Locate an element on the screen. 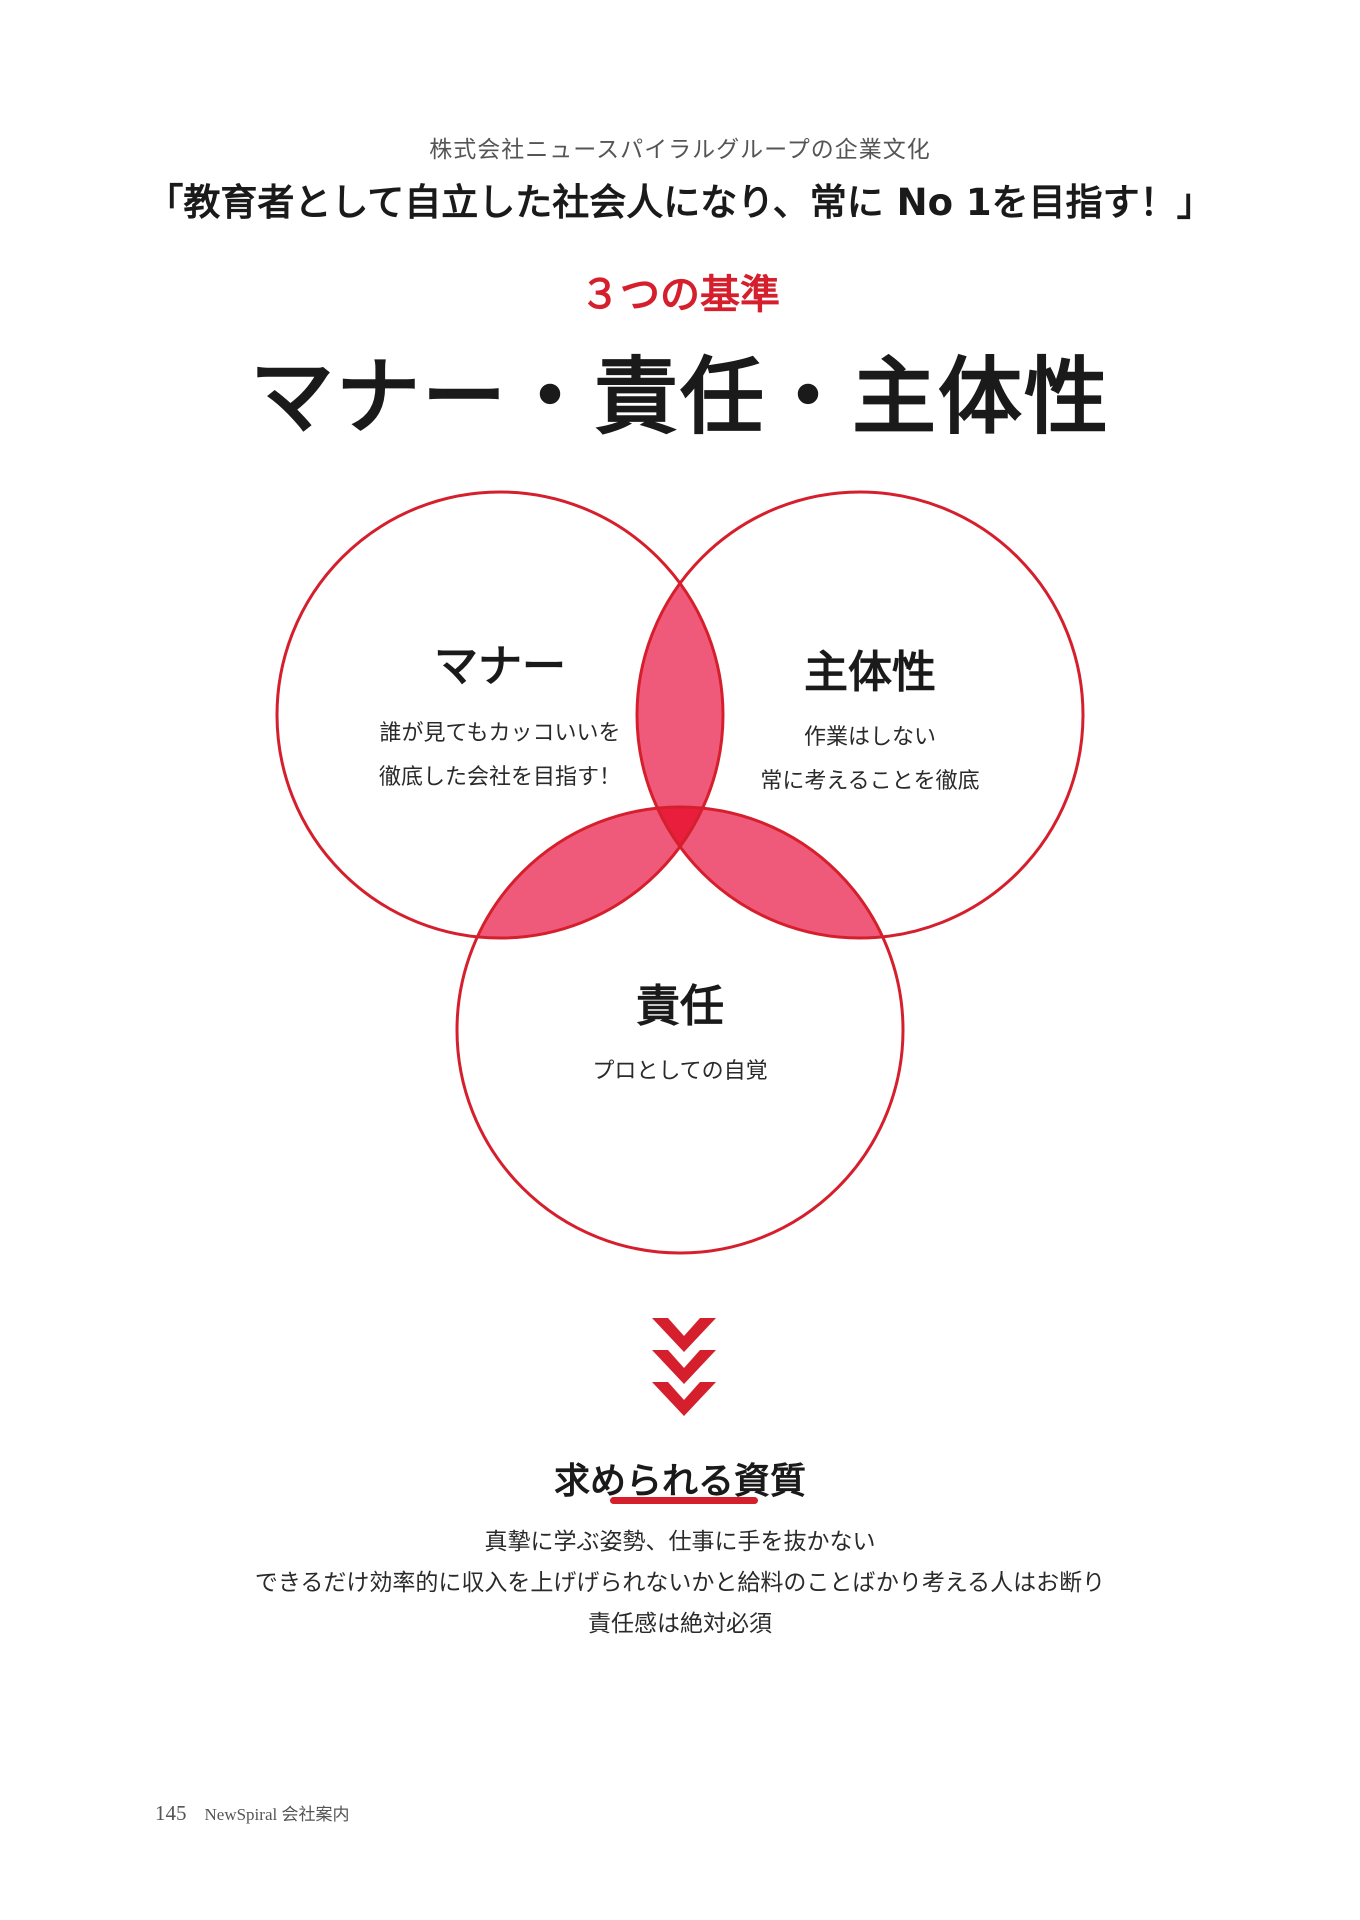 Image resolution: width=1360 pixels, height=1920 pixels. circle-responsibility is located at coordinates (680, 1030).